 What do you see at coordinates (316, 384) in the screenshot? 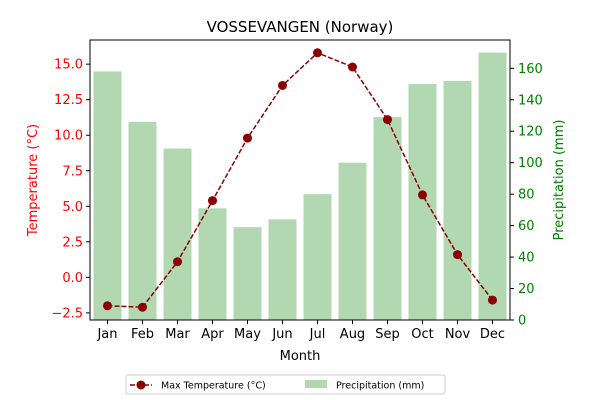
I see `legend-bar-swatch` at bounding box center [316, 384].